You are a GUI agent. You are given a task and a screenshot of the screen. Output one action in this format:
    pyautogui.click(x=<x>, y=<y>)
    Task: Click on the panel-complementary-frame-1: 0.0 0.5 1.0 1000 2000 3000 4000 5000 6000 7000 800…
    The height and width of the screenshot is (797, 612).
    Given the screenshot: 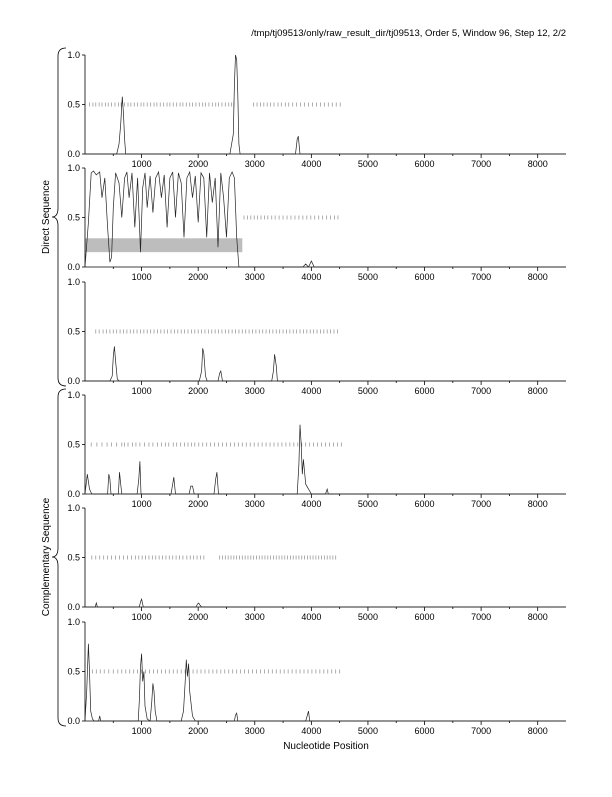 What is the action you would take?
    pyautogui.click(x=316, y=449)
    